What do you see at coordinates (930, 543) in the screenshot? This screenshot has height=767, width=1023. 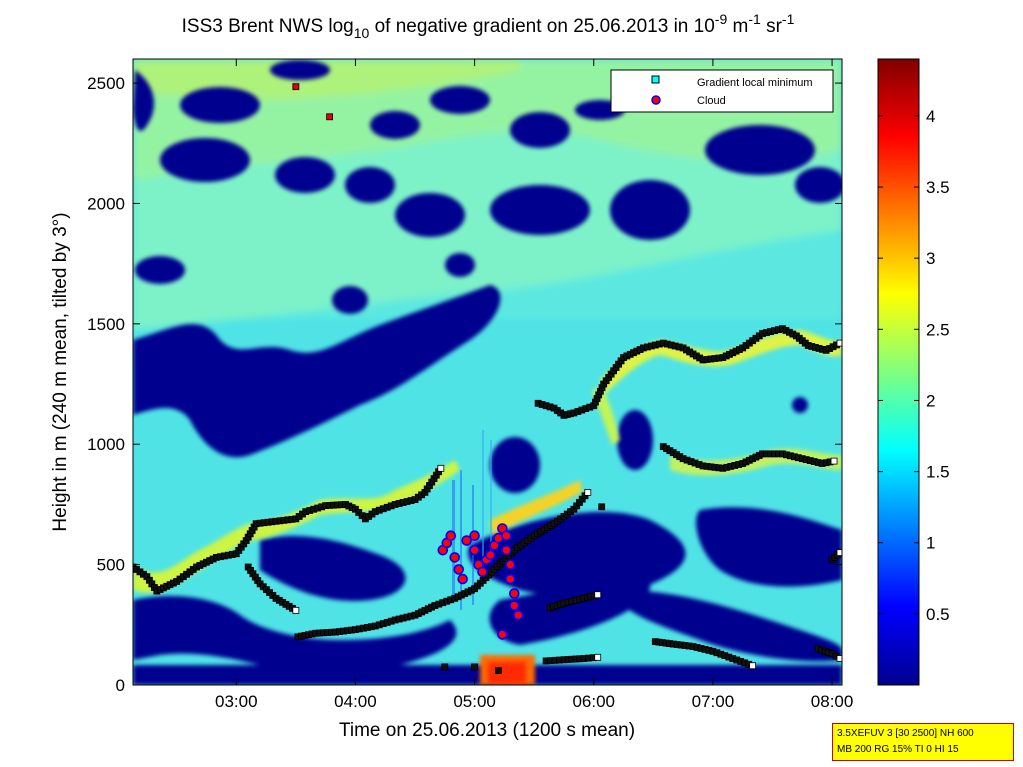 I see `colorbar-tick-label: 1` at bounding box center [930, 543].